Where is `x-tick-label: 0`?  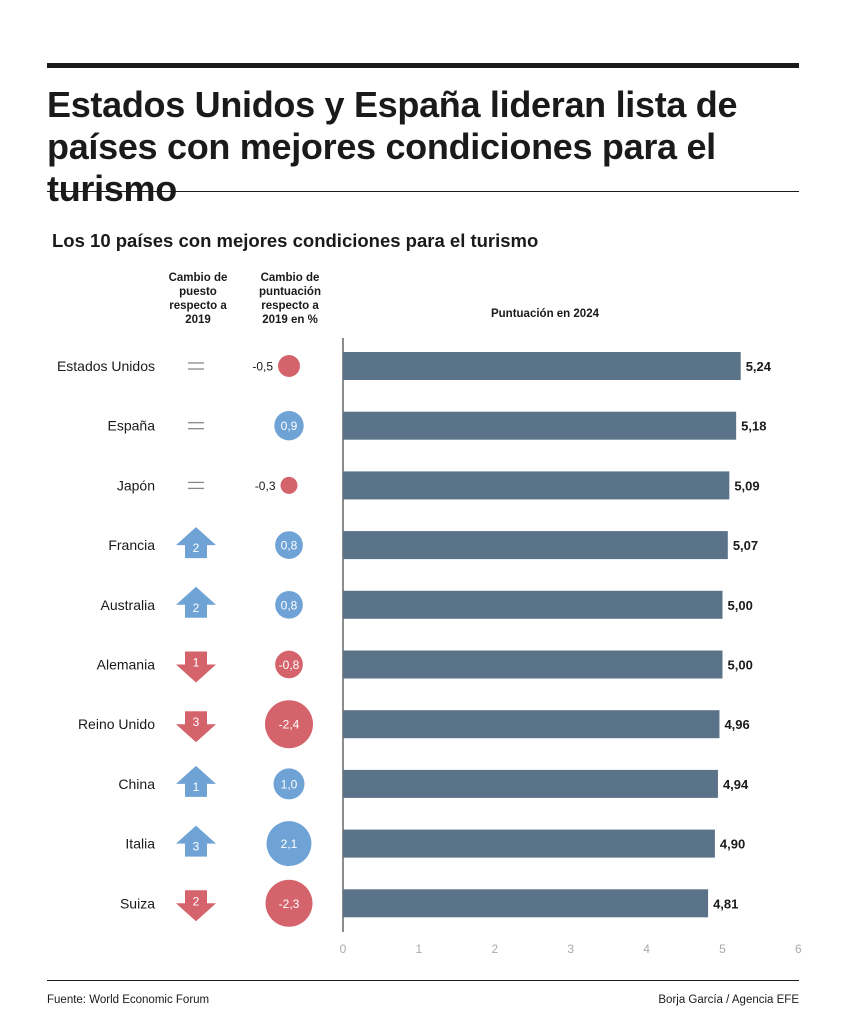 x-tick-label: 0 is located at coordinates (343, 949).